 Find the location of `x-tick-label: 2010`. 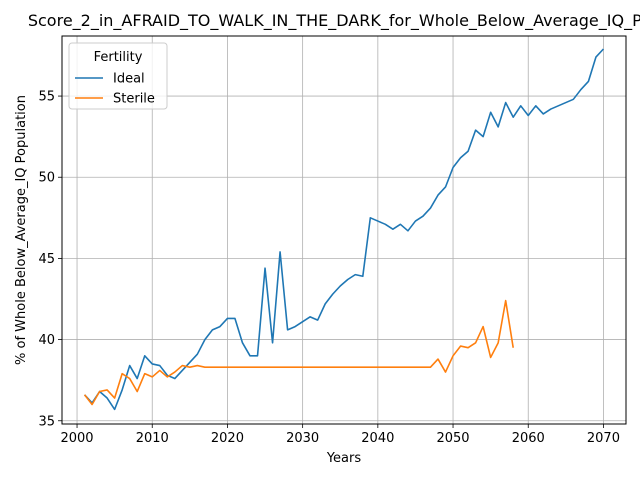

x-tick-label: 2010 is located at coordinates (152, 438).